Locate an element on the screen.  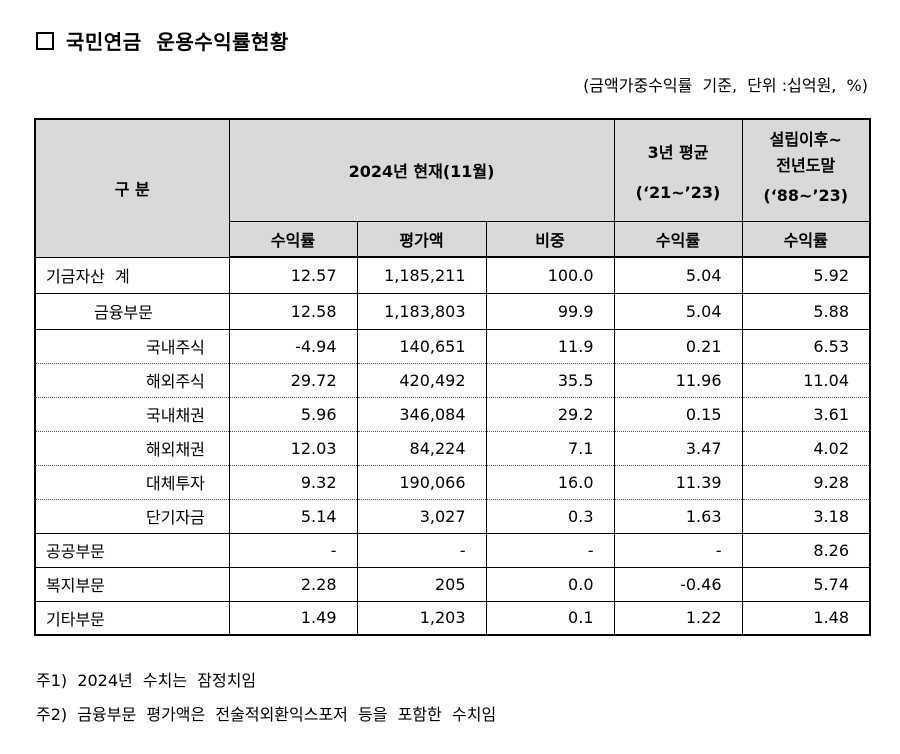
cell-avg3: 0.15 is located at coordinates (678, 414).